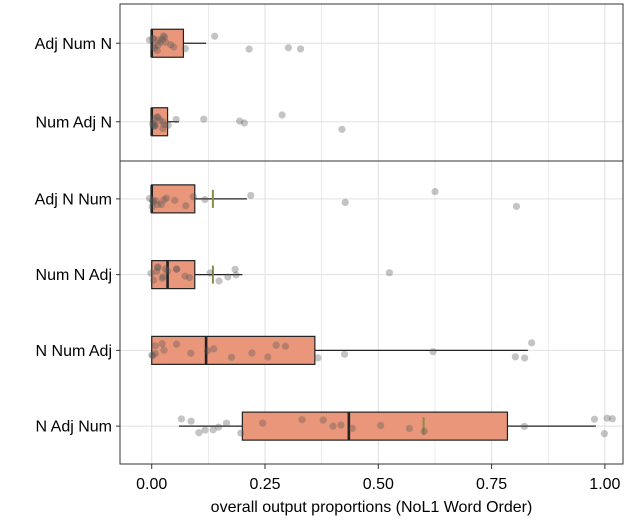  I want to click on category-label: Num N Adj, so click(74, 275).